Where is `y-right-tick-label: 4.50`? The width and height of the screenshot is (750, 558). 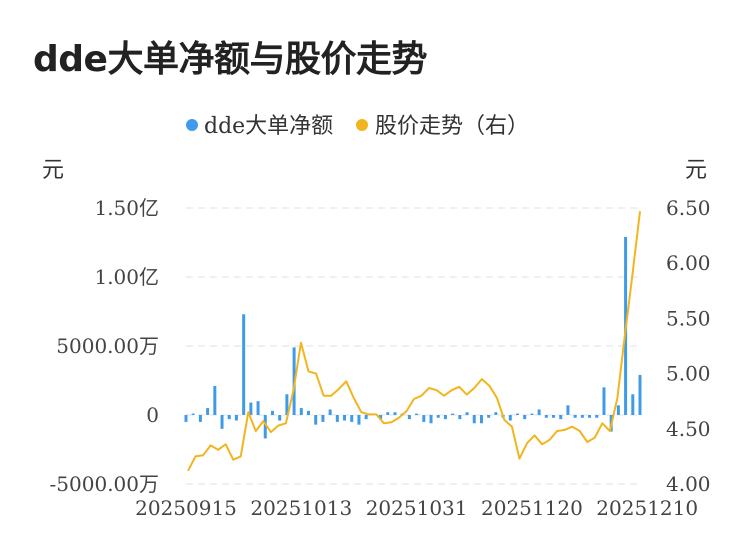 y-right-tick-label: 4.50 is located at coordinates (688, 429).